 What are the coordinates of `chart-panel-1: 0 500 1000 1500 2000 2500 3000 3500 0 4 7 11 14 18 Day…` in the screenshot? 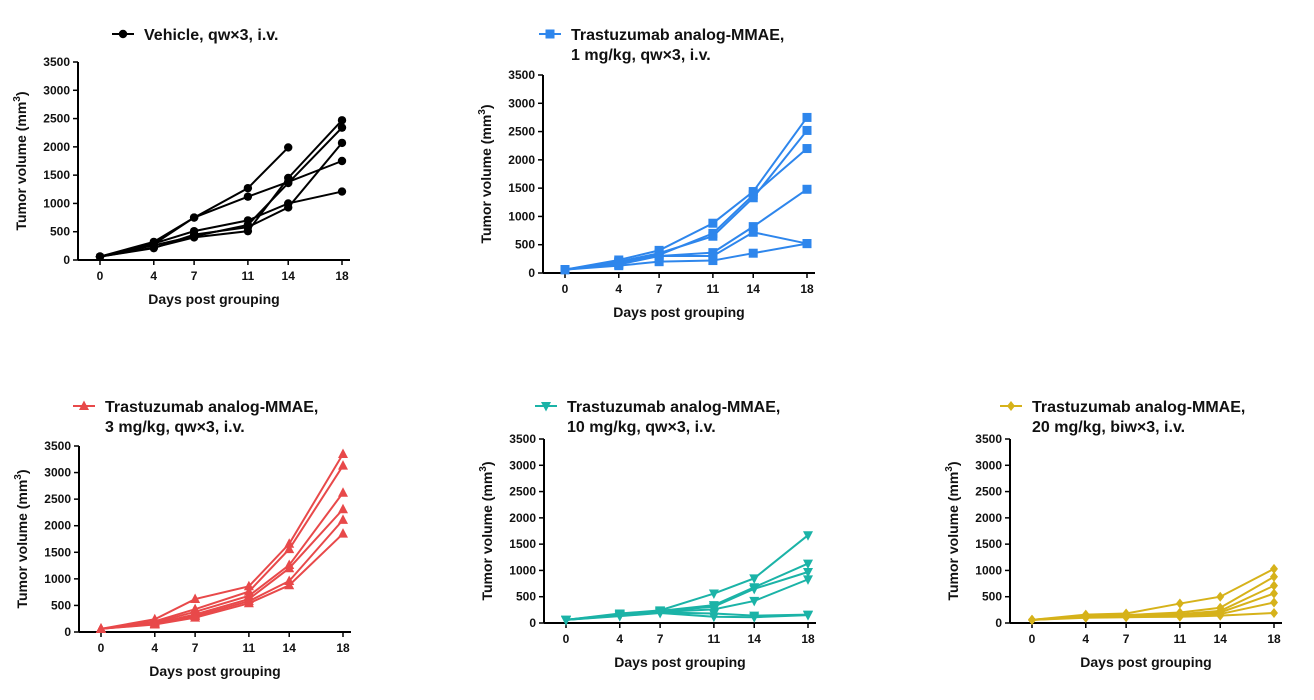 It's located at (181, 167).